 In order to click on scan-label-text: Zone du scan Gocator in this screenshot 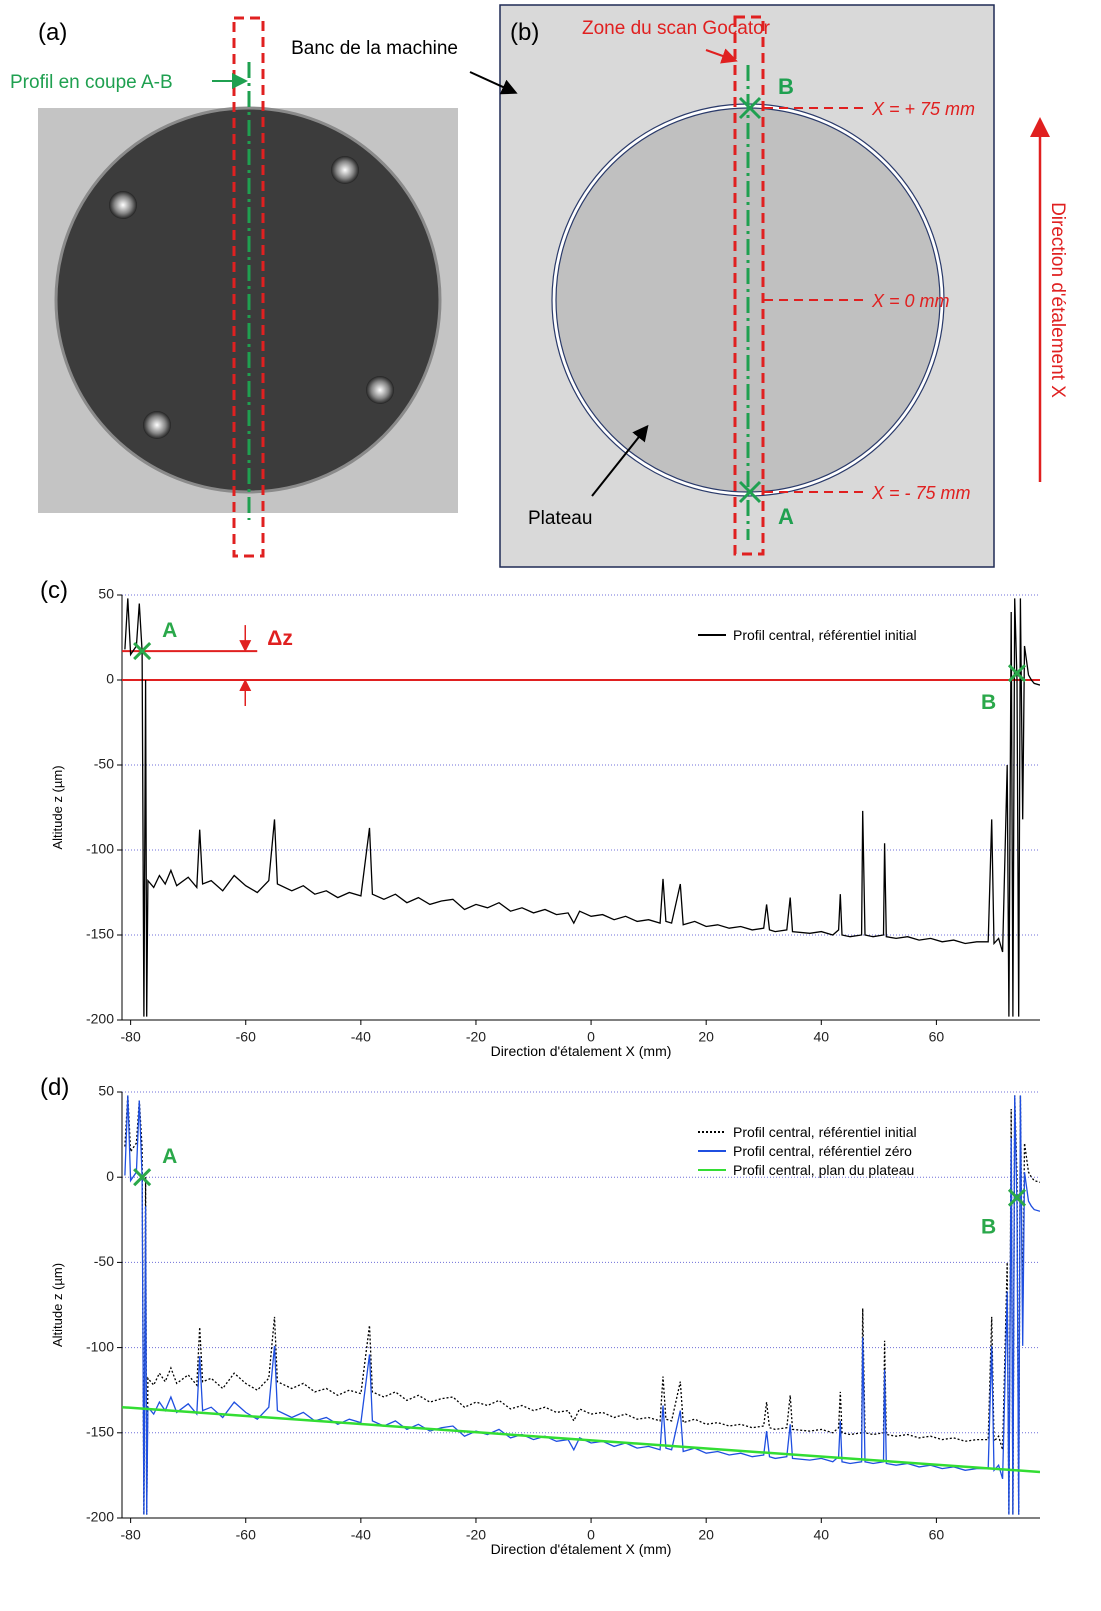, I will do `click(676, 28)`.